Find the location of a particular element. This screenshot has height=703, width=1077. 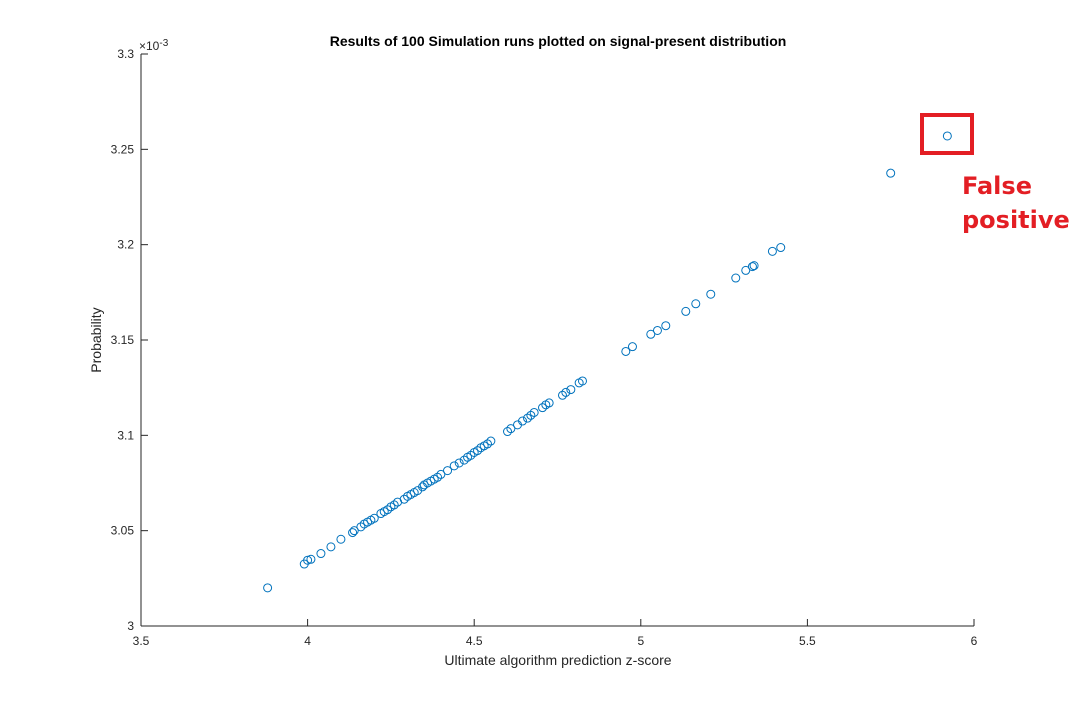

x-tick-label: 3.5 is located at coordinates (141, 641).